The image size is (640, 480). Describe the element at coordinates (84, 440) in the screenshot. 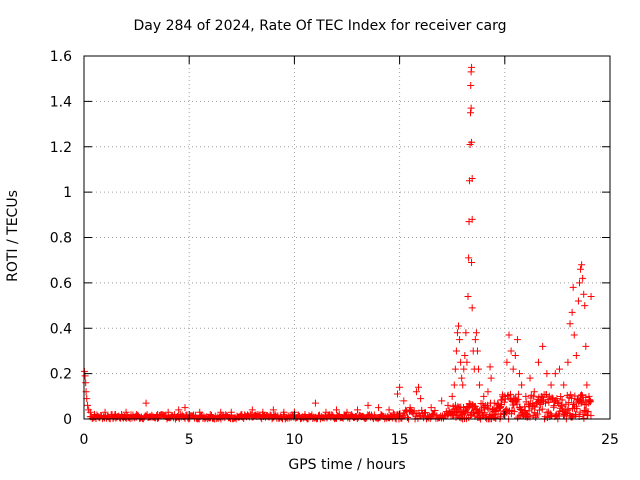

I see `x-tick-label: 0` at that location.